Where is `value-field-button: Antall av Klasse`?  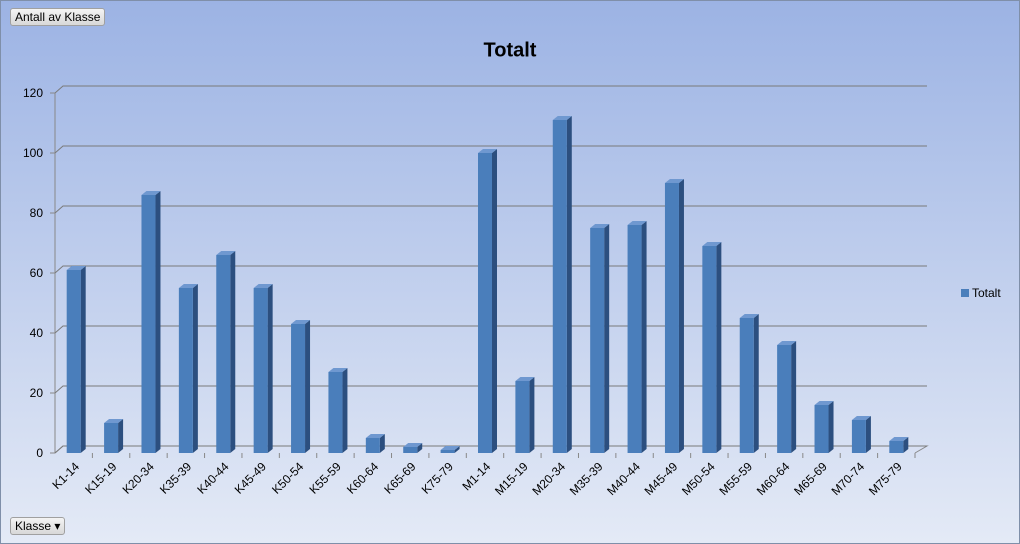
value-field-button: Antall av Klasse is located at coordinates (58, 17).